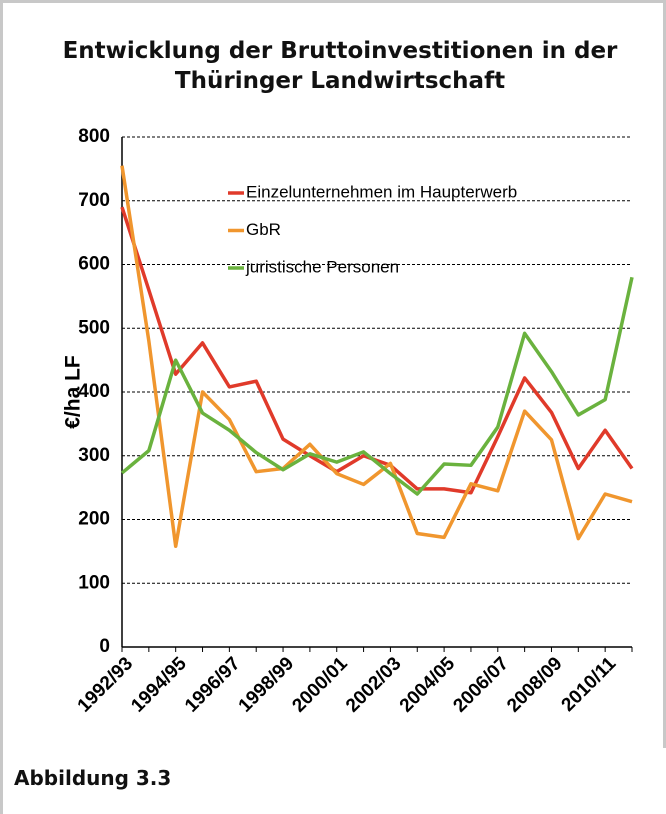 The width and height of the screenshot is (666, 814). What do you see at coordinates (266, 684) in the screenshot?
I see `x-tick-label: 1998/99` at bounding box center [266, 684].